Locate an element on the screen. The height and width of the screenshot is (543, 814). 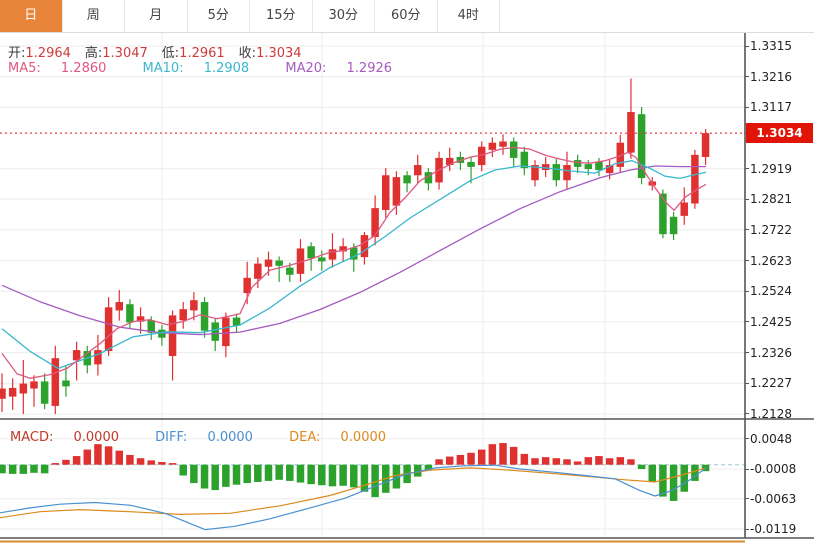
tab-week: 周 is located at coordinates (93, 16).